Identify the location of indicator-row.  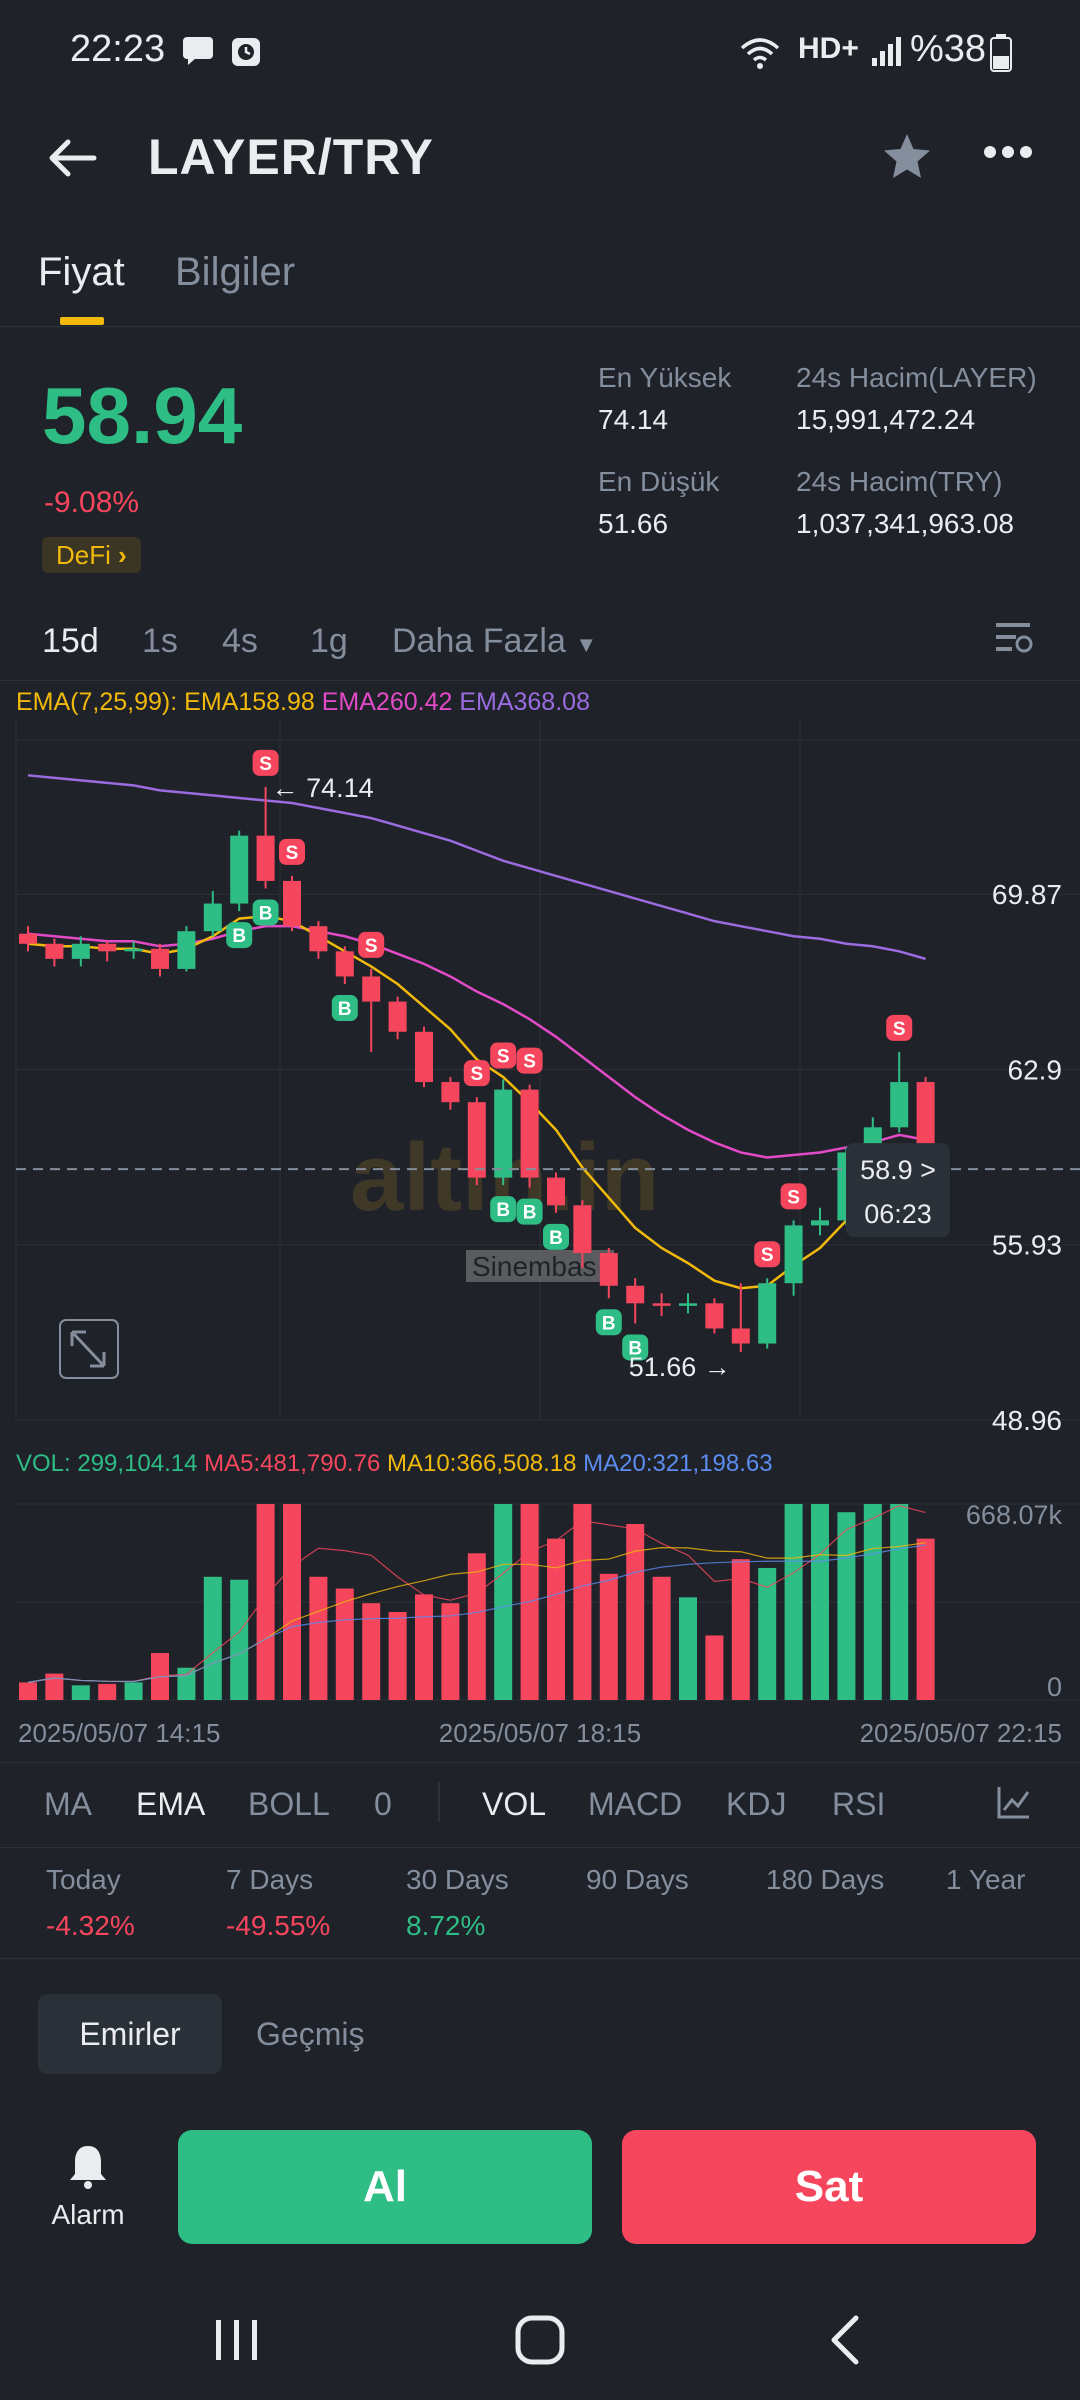
(540, 1805).